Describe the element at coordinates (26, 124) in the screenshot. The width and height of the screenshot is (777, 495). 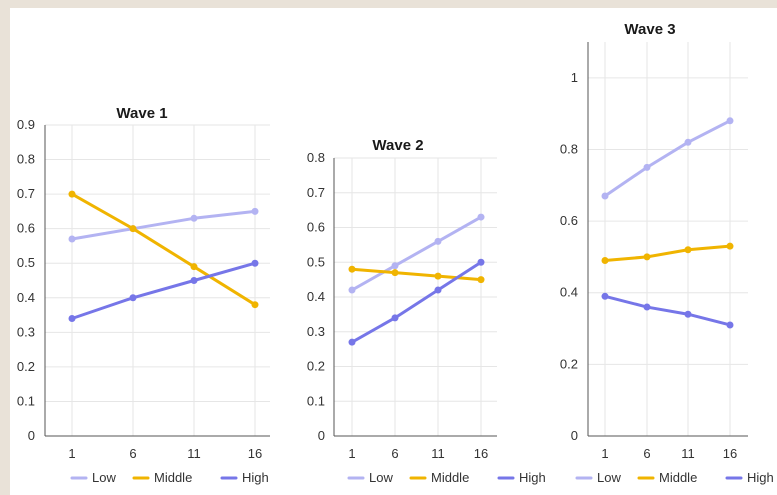
I see `y-tick-label: 0.9` at that location.